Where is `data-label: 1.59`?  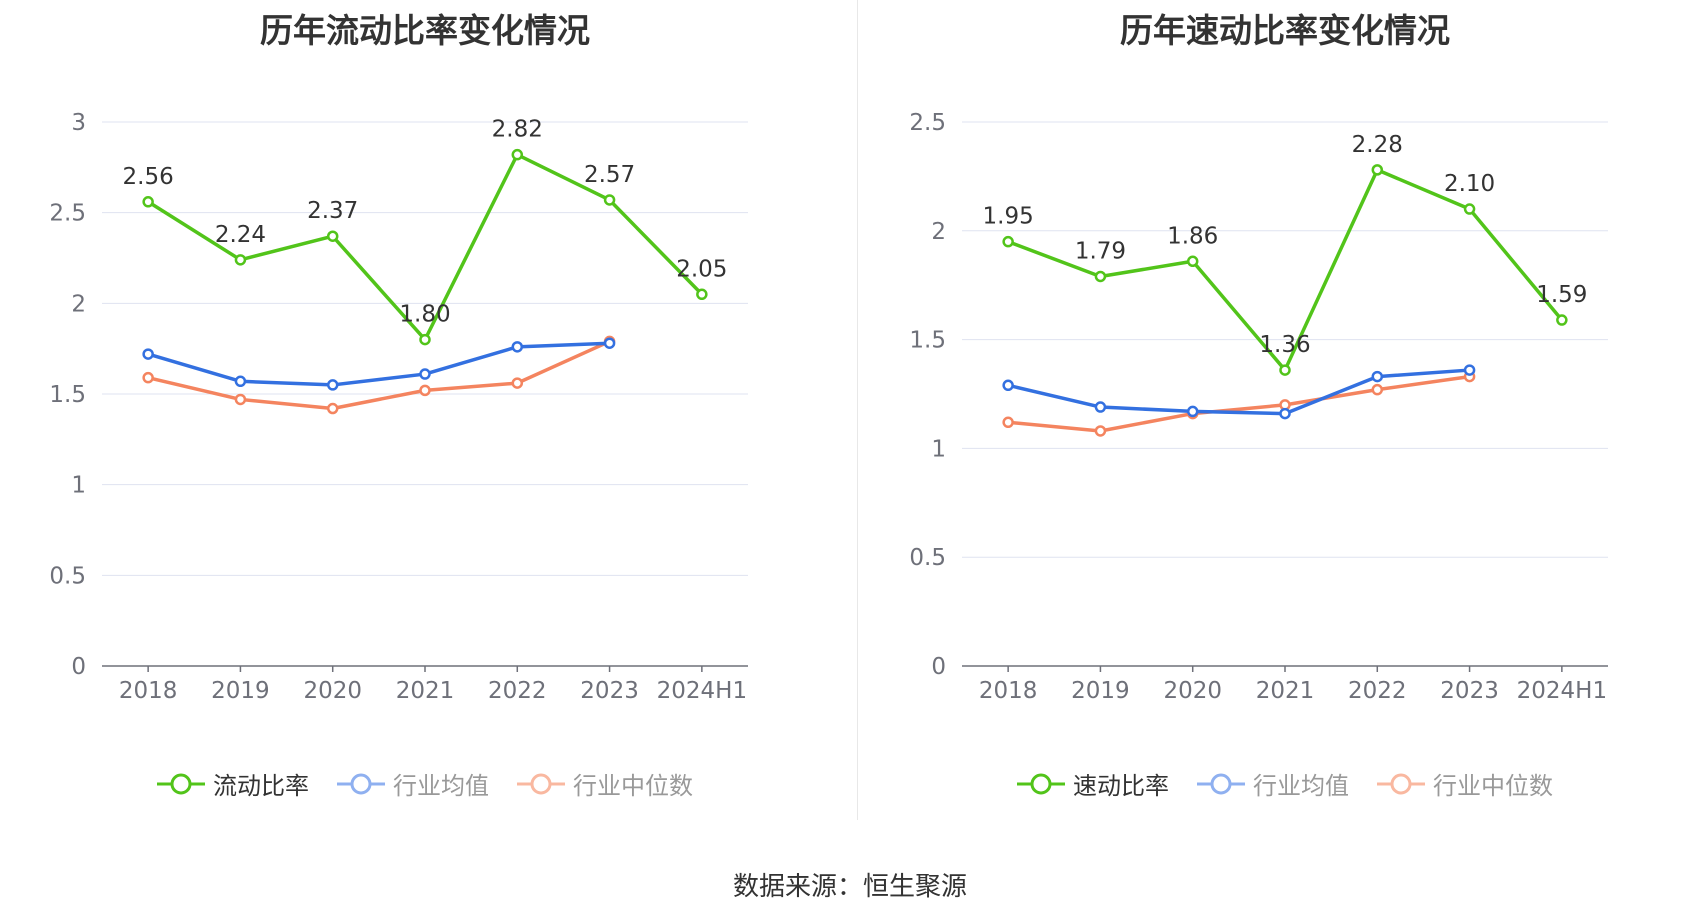 data-label: 1.59 is located at coordinates (1561, 295).